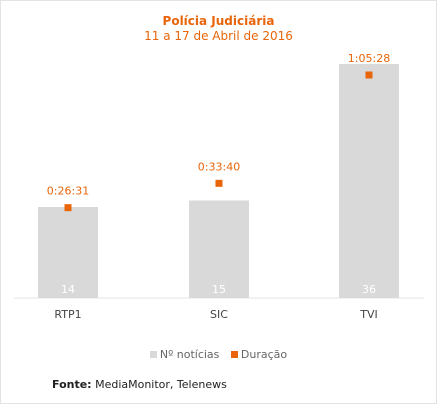 Image resolution: width=437 pixels, height=404 pixels. What do you see at coordinates (68, 191) in the screenshot?
I see `duration-label-rtp1: 0:26:31` at bounding box center [68, 191].